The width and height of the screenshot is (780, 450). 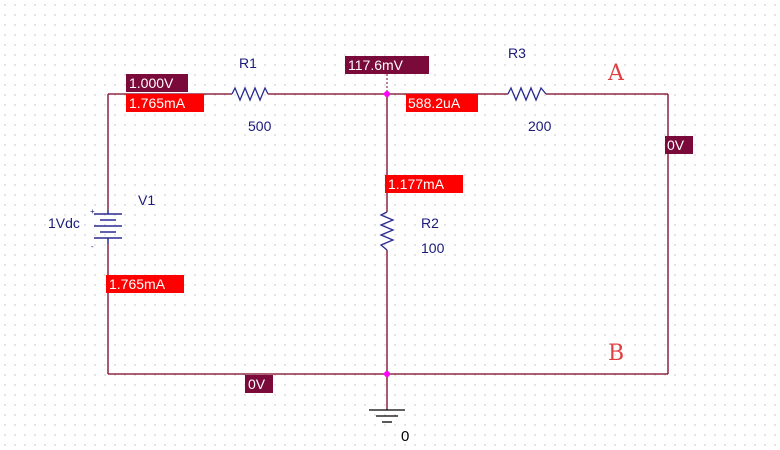 What do you see at coordinates (616, 73) in the screenshot?
I see `terminal-a-label: A` at bounding box center [616, 73].